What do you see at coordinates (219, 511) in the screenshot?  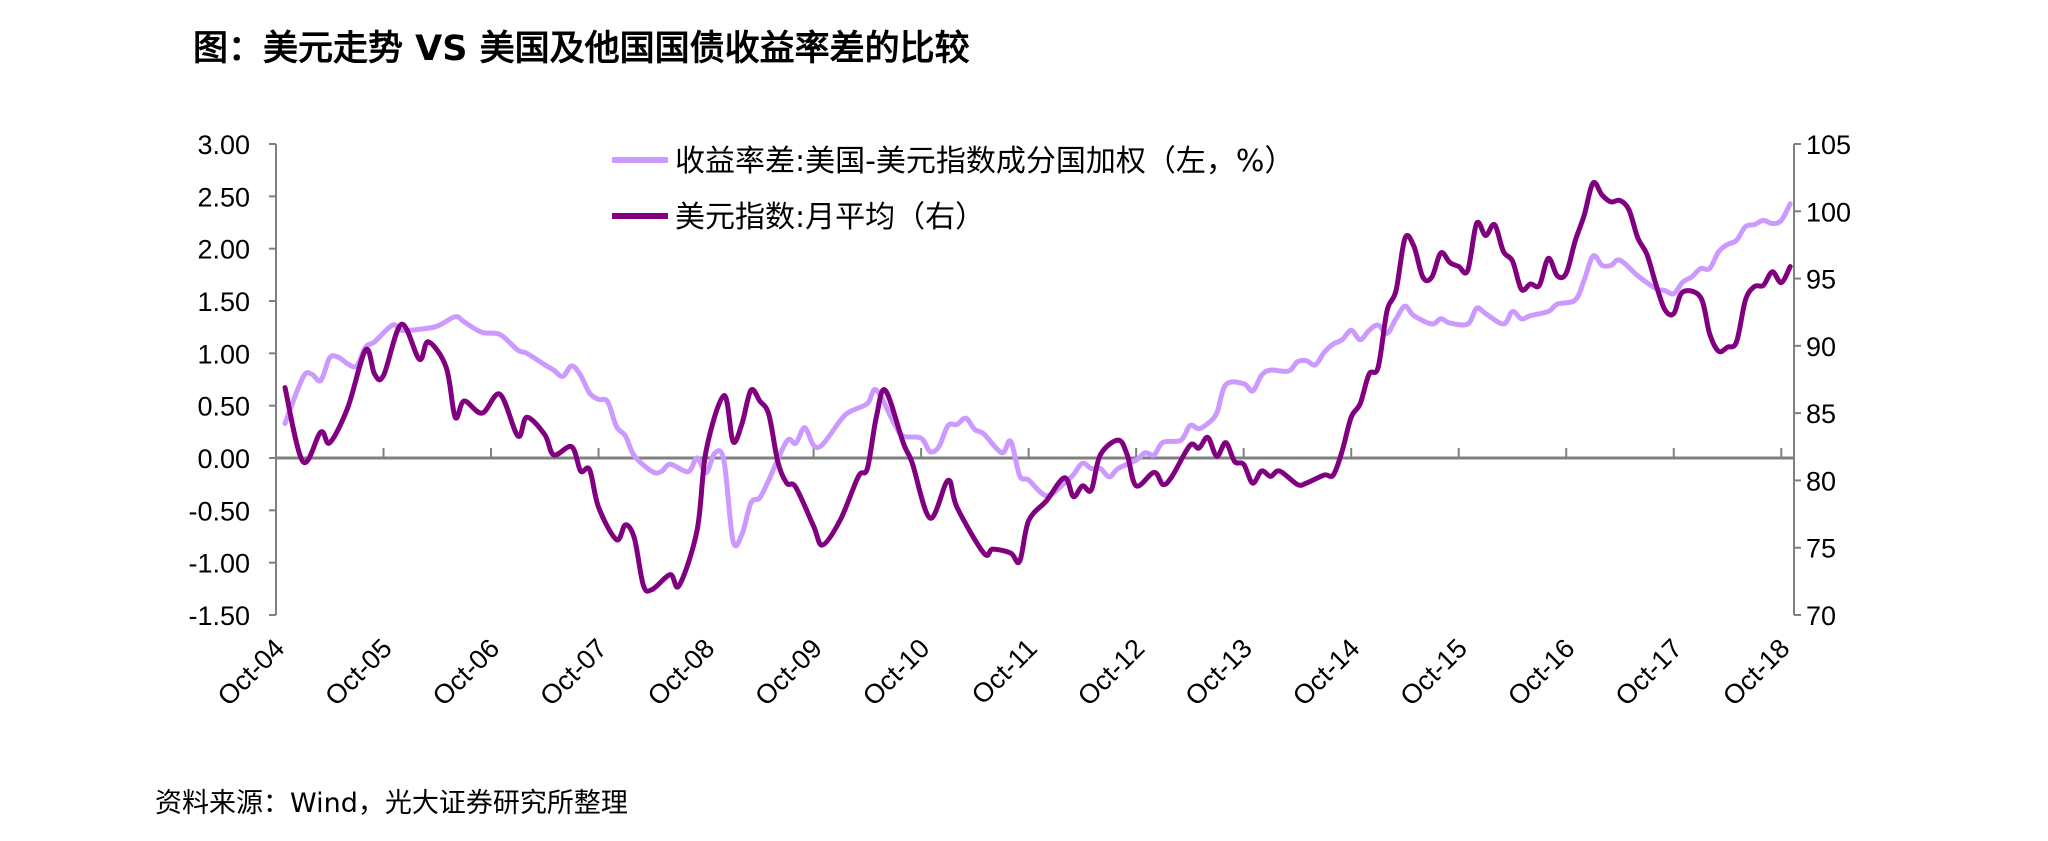 I see `left-axis-tick-label: -0.50` at bounding box center [219, 511].